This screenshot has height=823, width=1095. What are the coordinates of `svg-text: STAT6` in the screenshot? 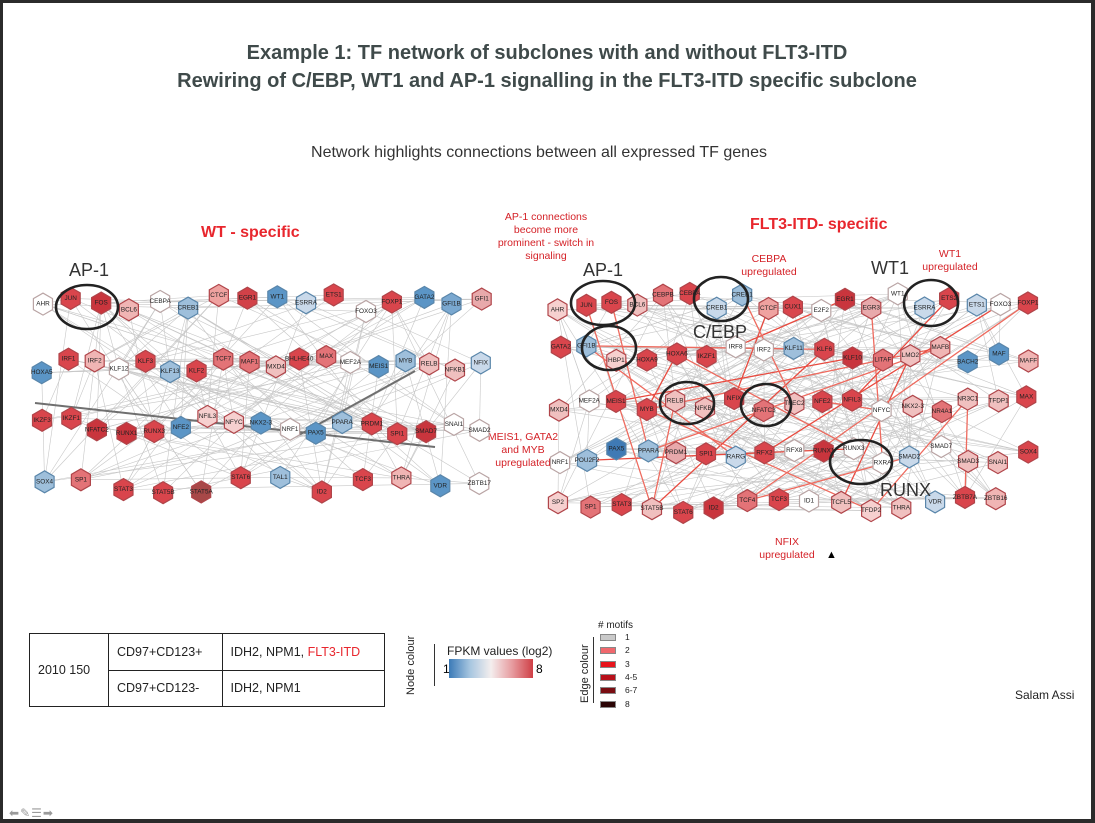 It's located at (240, 477).